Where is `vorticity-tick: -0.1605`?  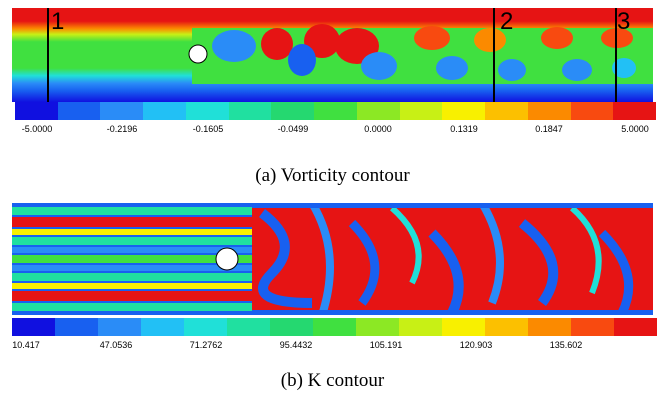 vorticity-tick: -0.1605 is located at coordinates (208, 129).